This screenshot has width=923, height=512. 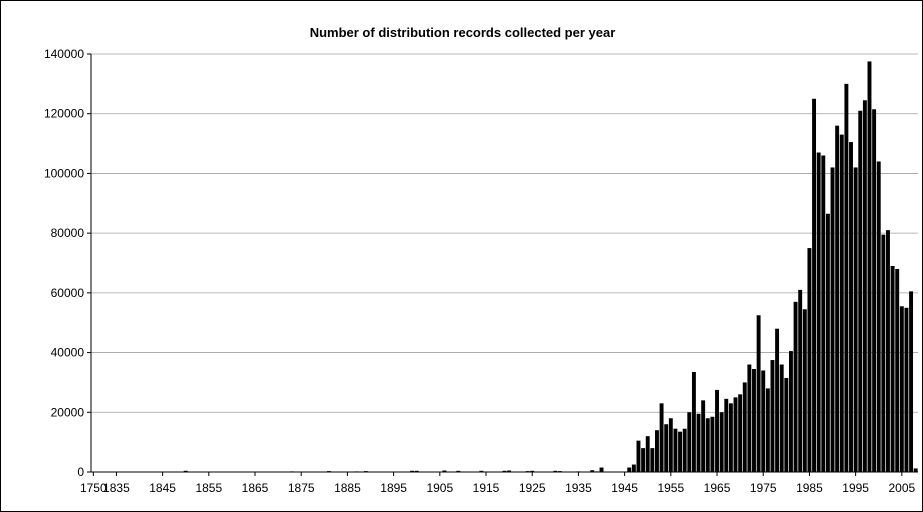 What do you see at coordinates (781, 418) in the screenshot?
I see `bar-1979` at bounding box center [781, 418].